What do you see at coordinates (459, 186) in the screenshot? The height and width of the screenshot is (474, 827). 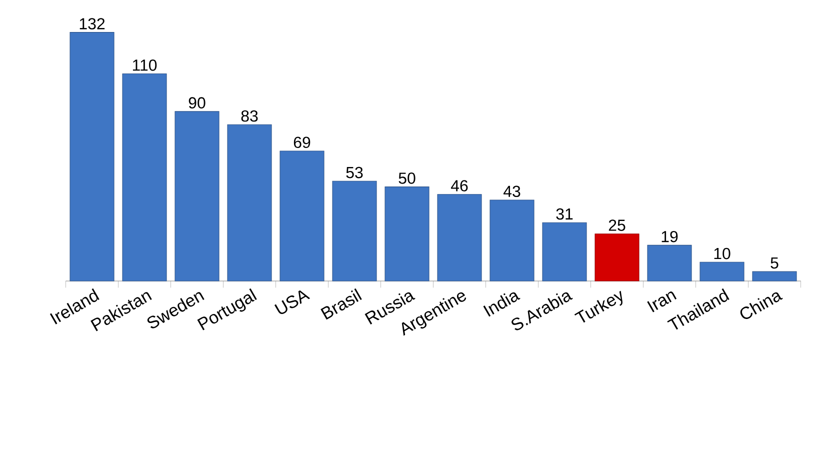 I see `data-label: 46` at bounding box center [459, 186].